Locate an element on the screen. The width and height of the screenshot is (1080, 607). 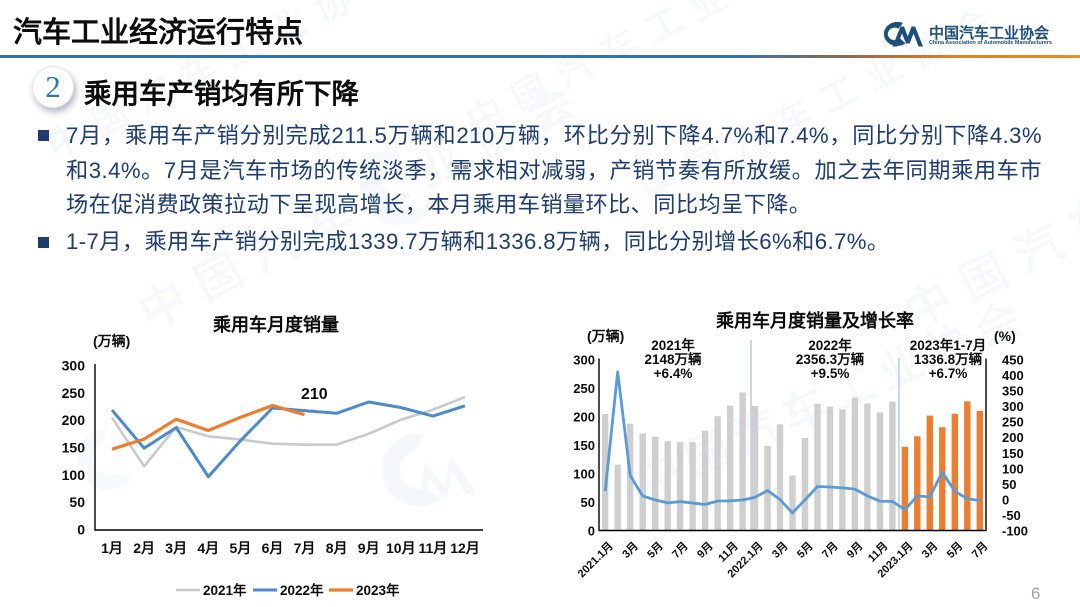
svg-text: 2023年 is located at coordinates (378, 590).